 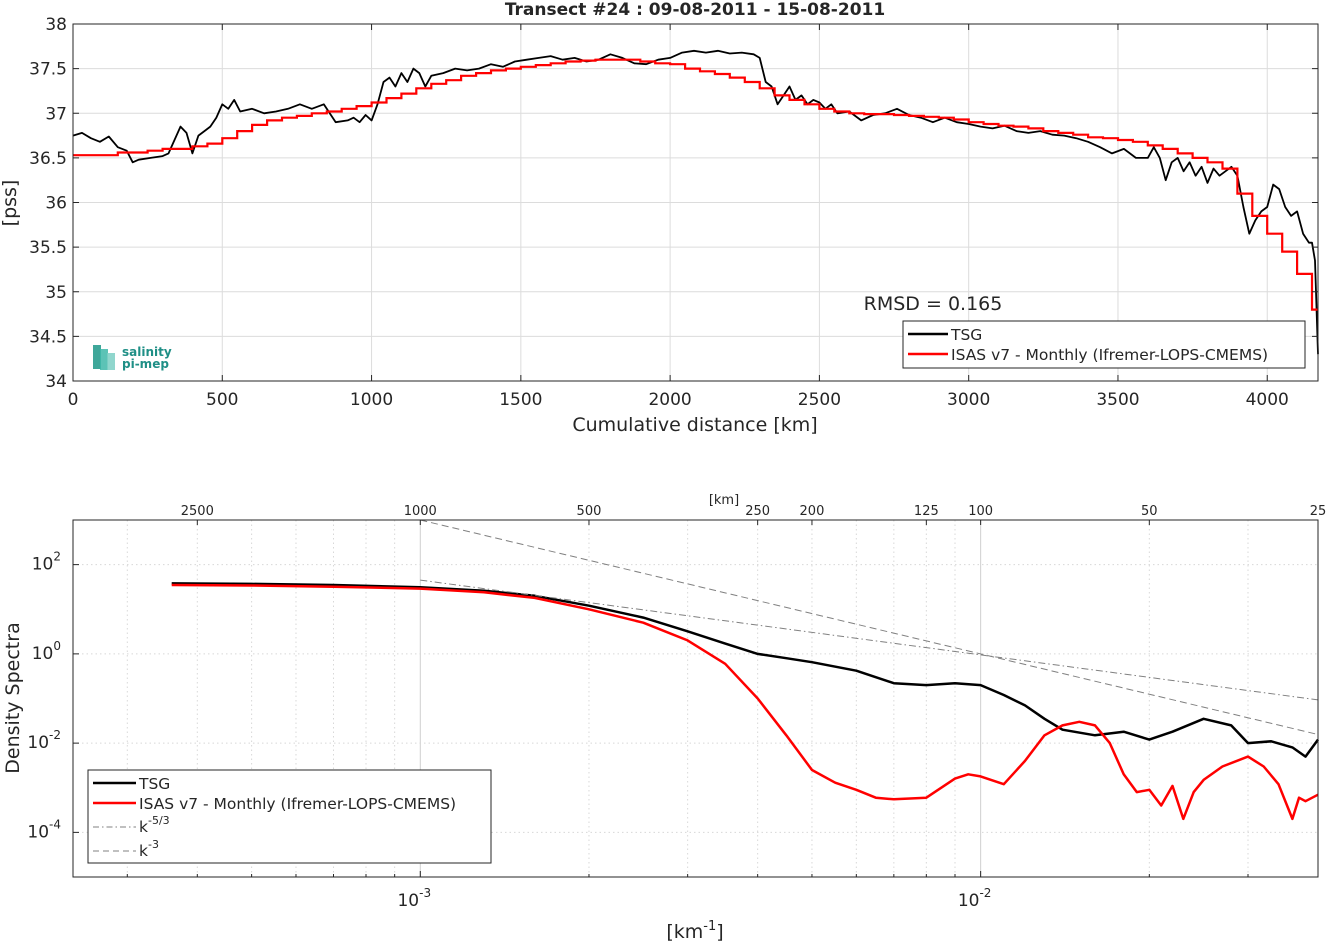 What do you see at coordinates (56, 293) in the screenshot?
I see `top-y-tick-label: 35` at bounding box center [56, 293].